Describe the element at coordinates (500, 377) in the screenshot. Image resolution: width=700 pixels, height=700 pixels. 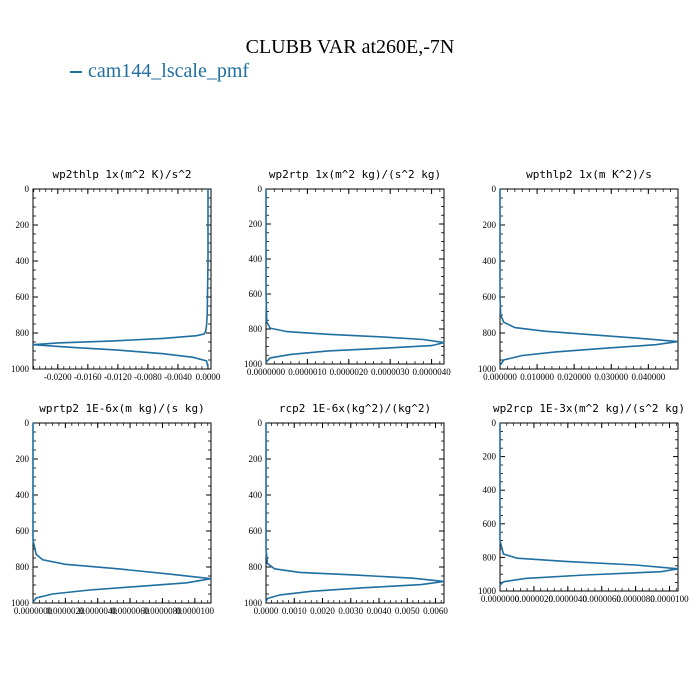
I see `x-tick-label: 0.000000` at that location.